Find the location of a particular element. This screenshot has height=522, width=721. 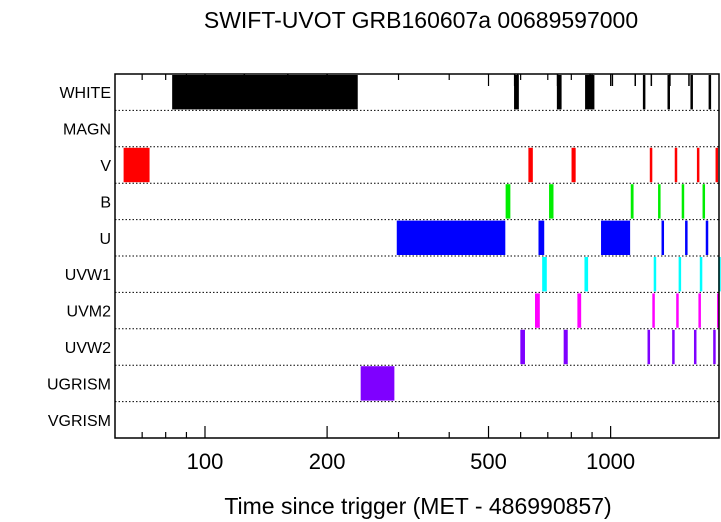

filter-label-ugrism: UGRISM is located at coordinates (79, 384).